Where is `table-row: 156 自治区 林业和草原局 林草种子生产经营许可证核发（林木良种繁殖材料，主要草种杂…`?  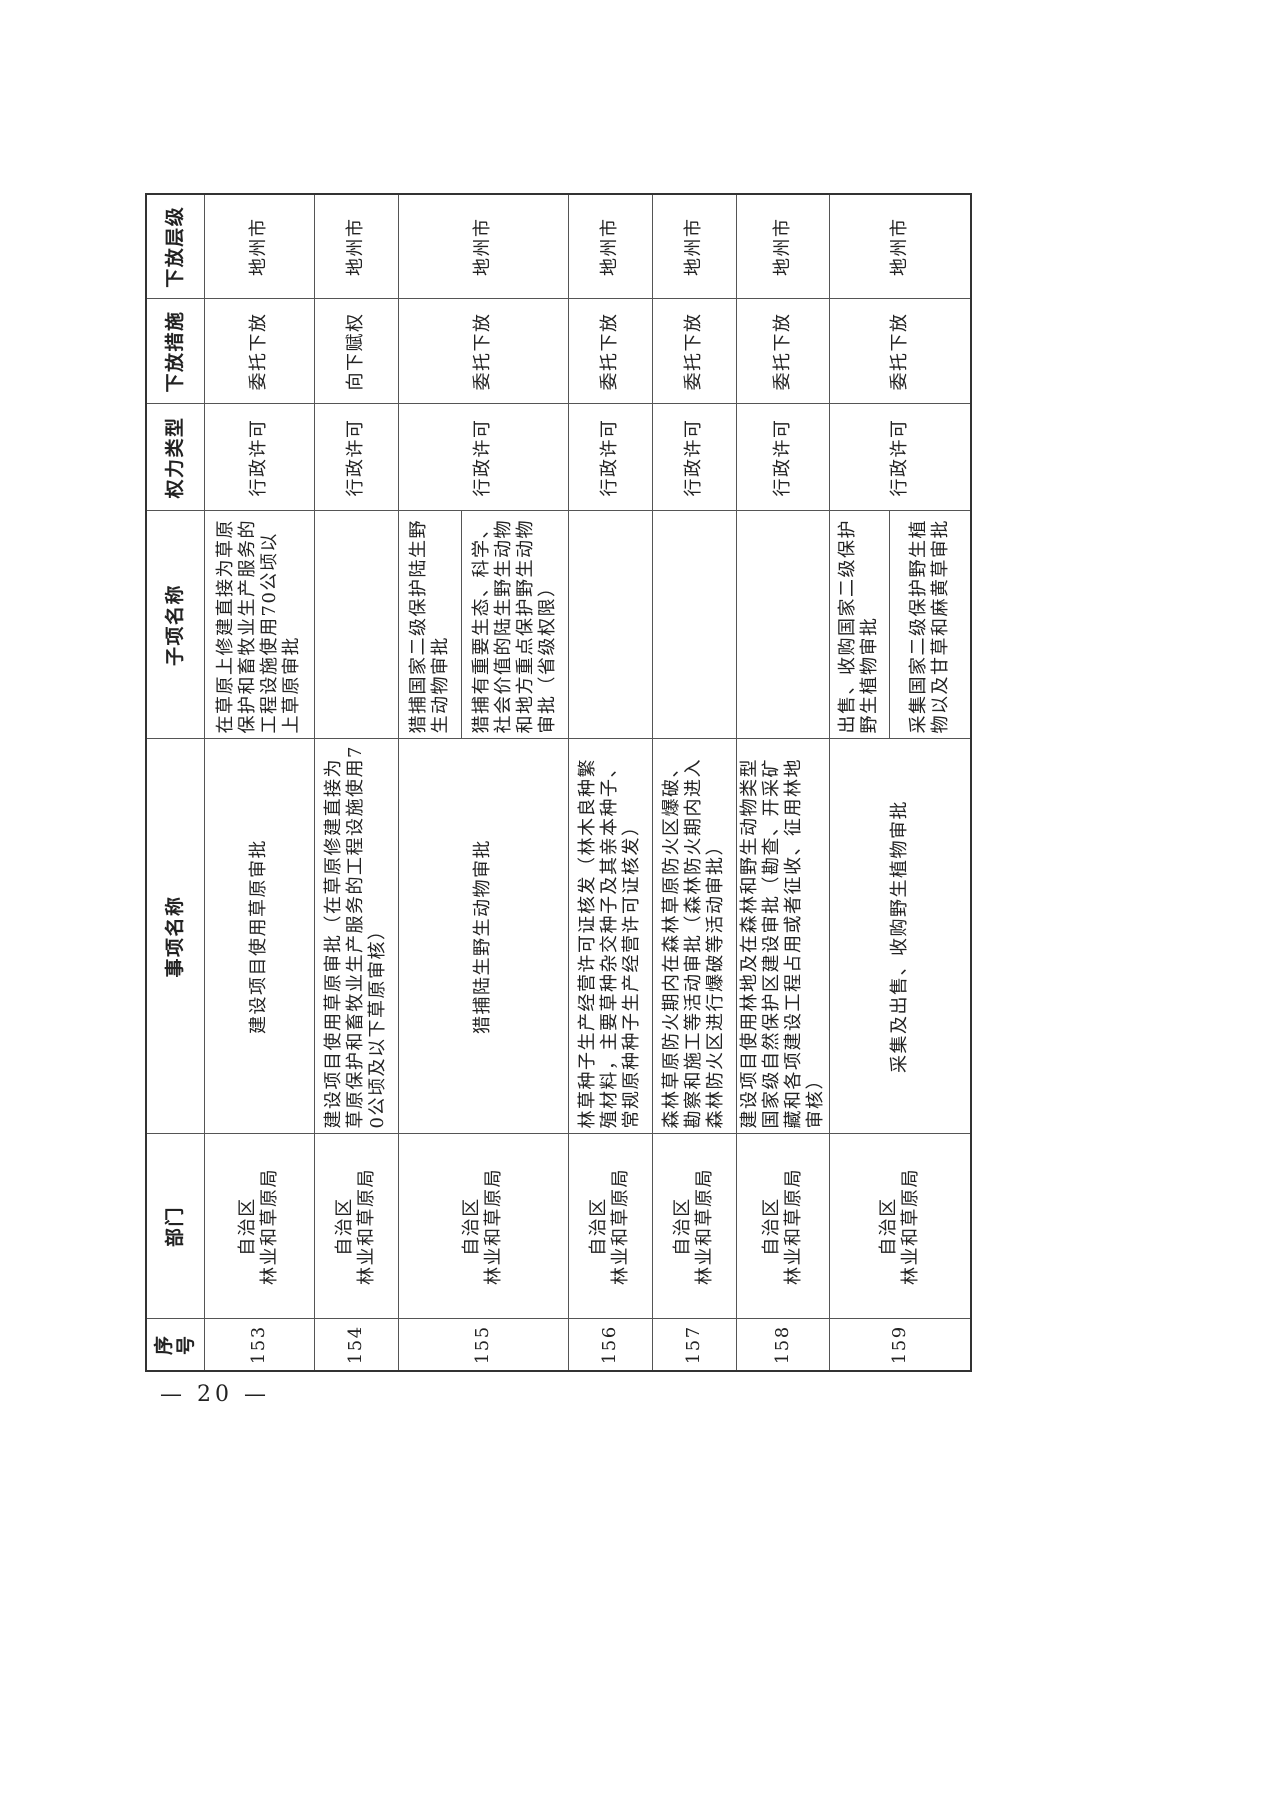
table-row: 156 自治区 林业和草原局 林草种子生产经营许可证核发（林木良种繁殖材料，主要草种杂… is located at coordinates (610, 782).